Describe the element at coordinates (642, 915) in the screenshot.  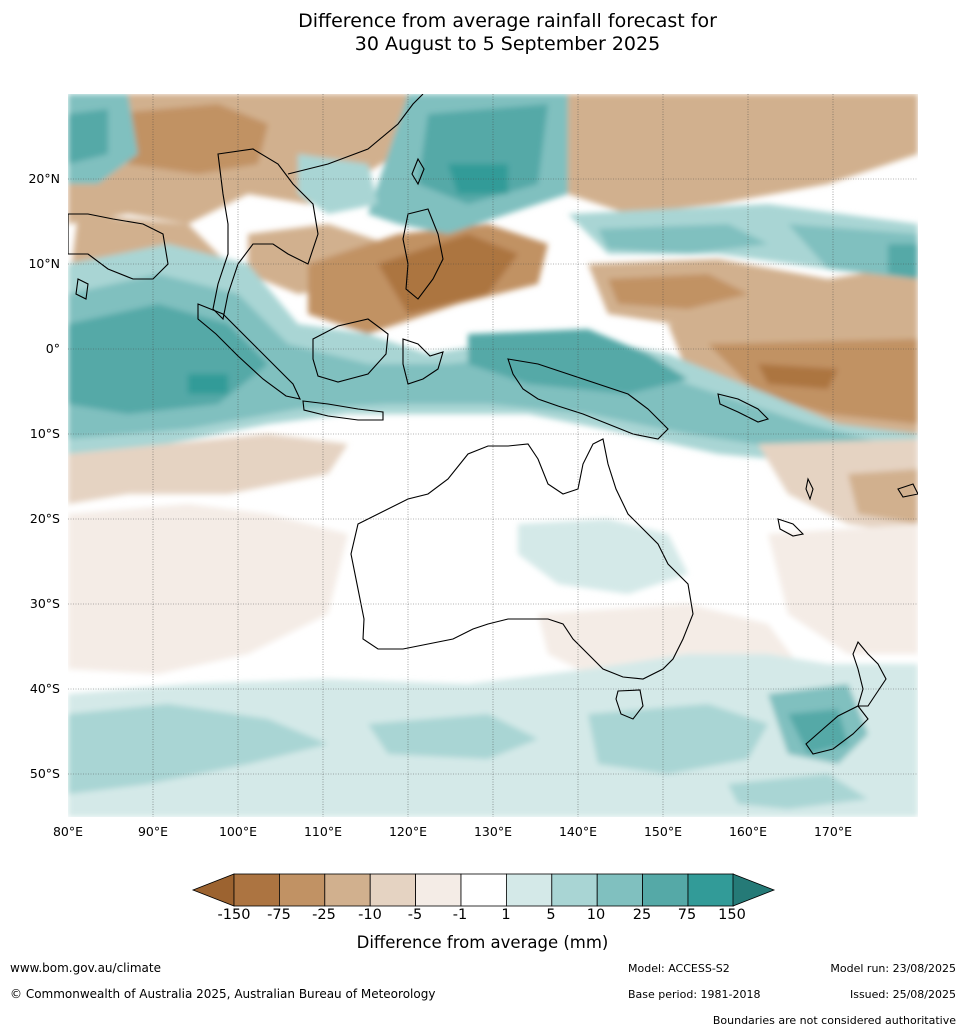
I see `colorbar-tick: 25` at that location.